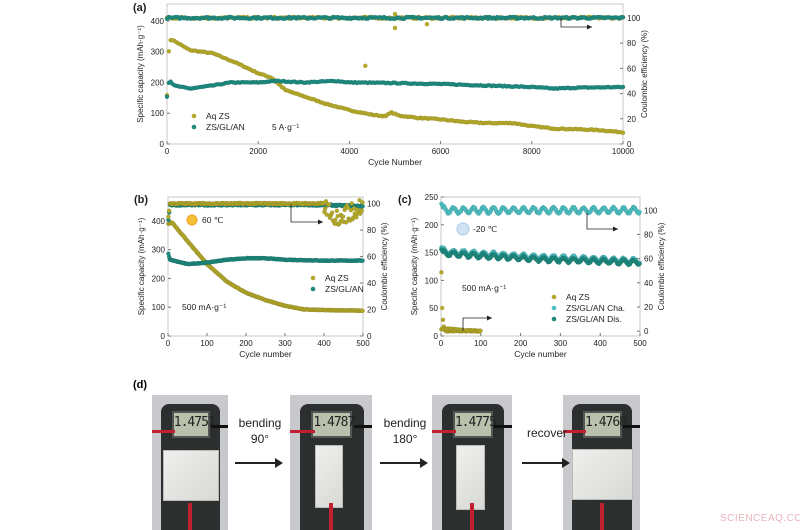 The height and width of the screenshot is (530, 800). I want to click on y-tick-label: 400, so click(158, 21).